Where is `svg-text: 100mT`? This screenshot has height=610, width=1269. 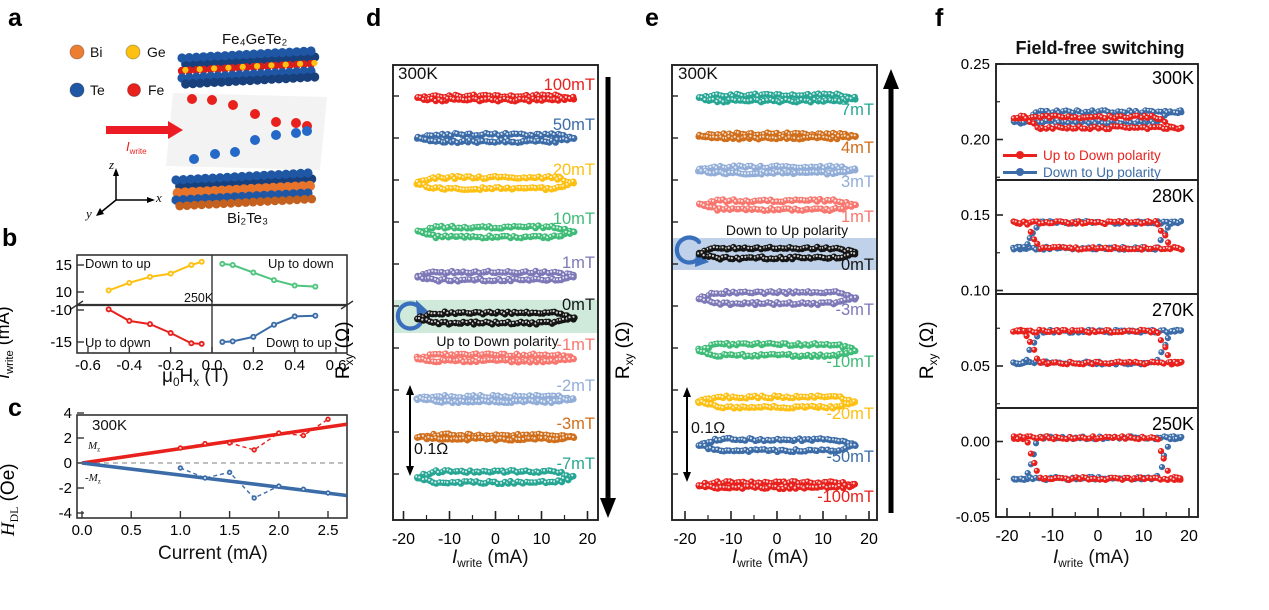 svg-text: 100mT is located at coordinates (569, 85).